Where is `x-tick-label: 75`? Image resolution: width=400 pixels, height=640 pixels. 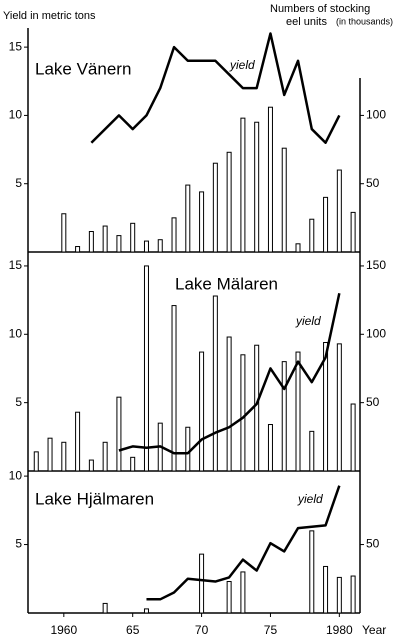
x-tick-label: 75 is located at coordinates (271, 630).